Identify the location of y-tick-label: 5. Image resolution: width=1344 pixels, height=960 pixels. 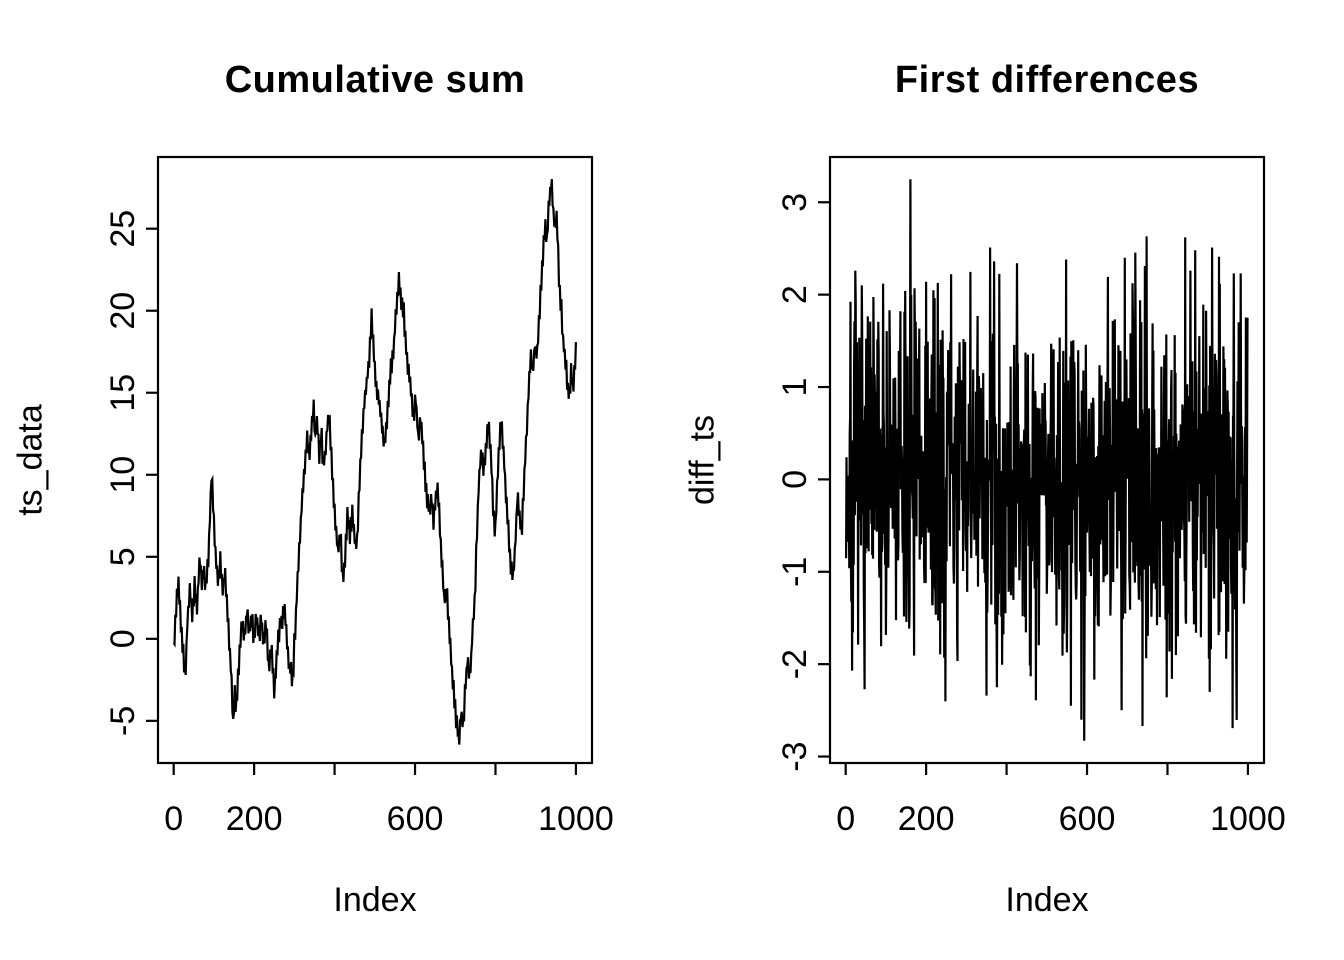
(123, 556).